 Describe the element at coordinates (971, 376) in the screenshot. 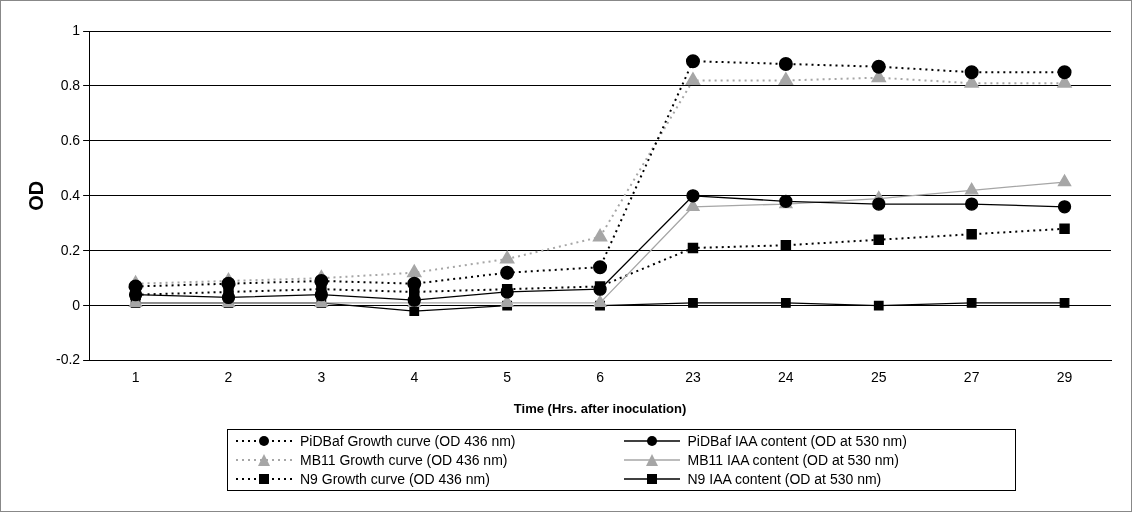

I see `x-tick-label: 27` at that location.